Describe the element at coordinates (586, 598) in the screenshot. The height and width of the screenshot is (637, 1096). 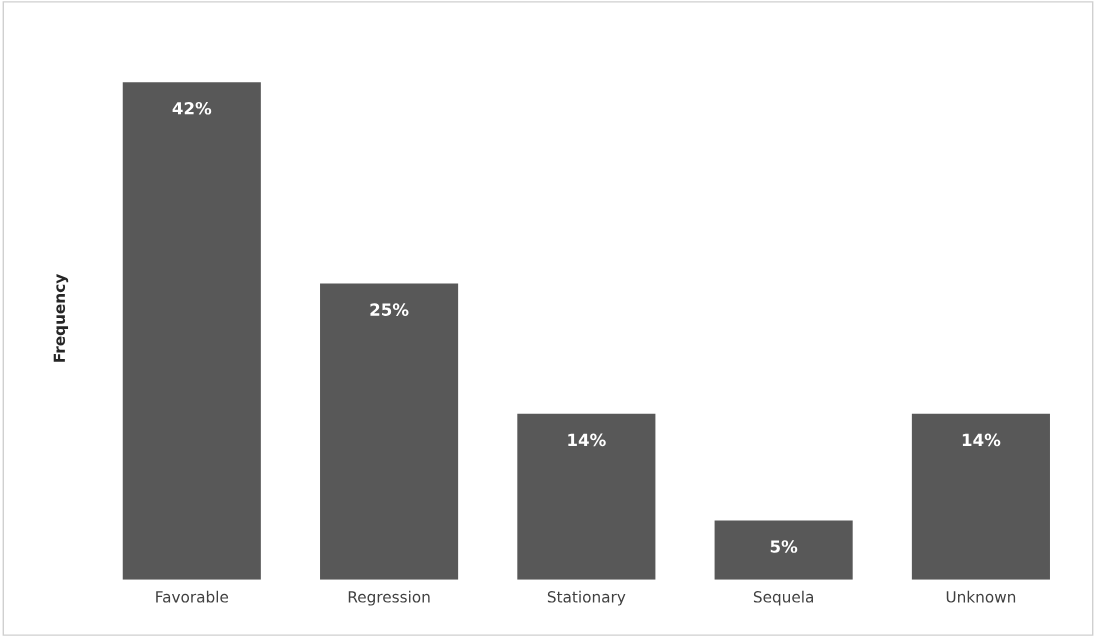
I see `x-tick-label: Stationary` at that location.